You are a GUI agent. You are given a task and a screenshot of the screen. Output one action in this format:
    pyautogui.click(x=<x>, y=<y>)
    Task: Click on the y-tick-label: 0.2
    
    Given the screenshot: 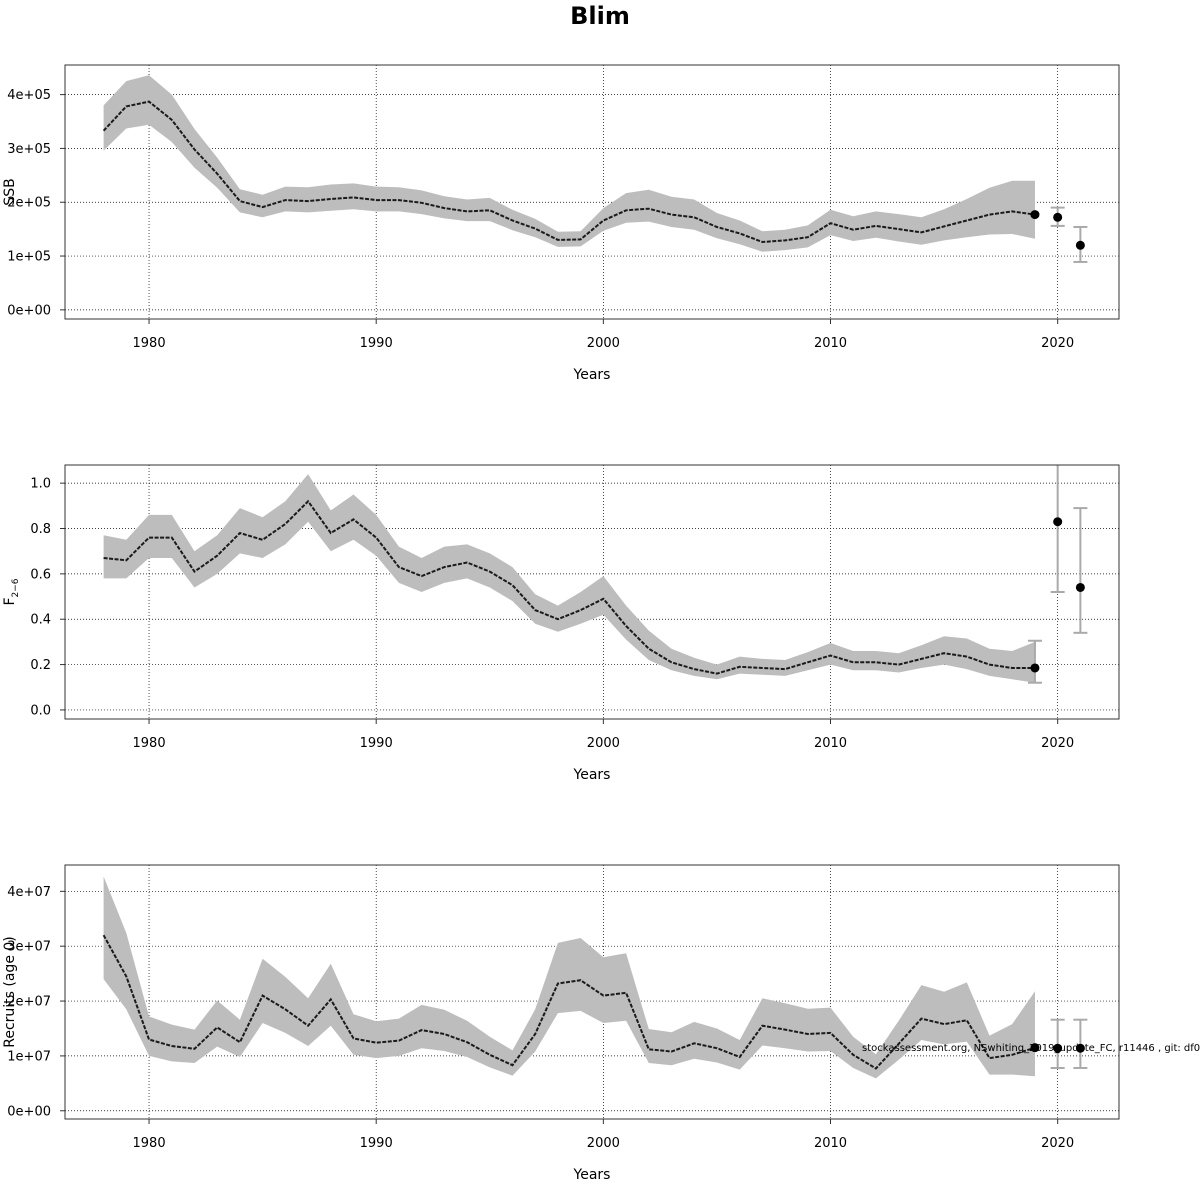 What is the action you would take?
    pyautogui.click(x=40, y=665)
    